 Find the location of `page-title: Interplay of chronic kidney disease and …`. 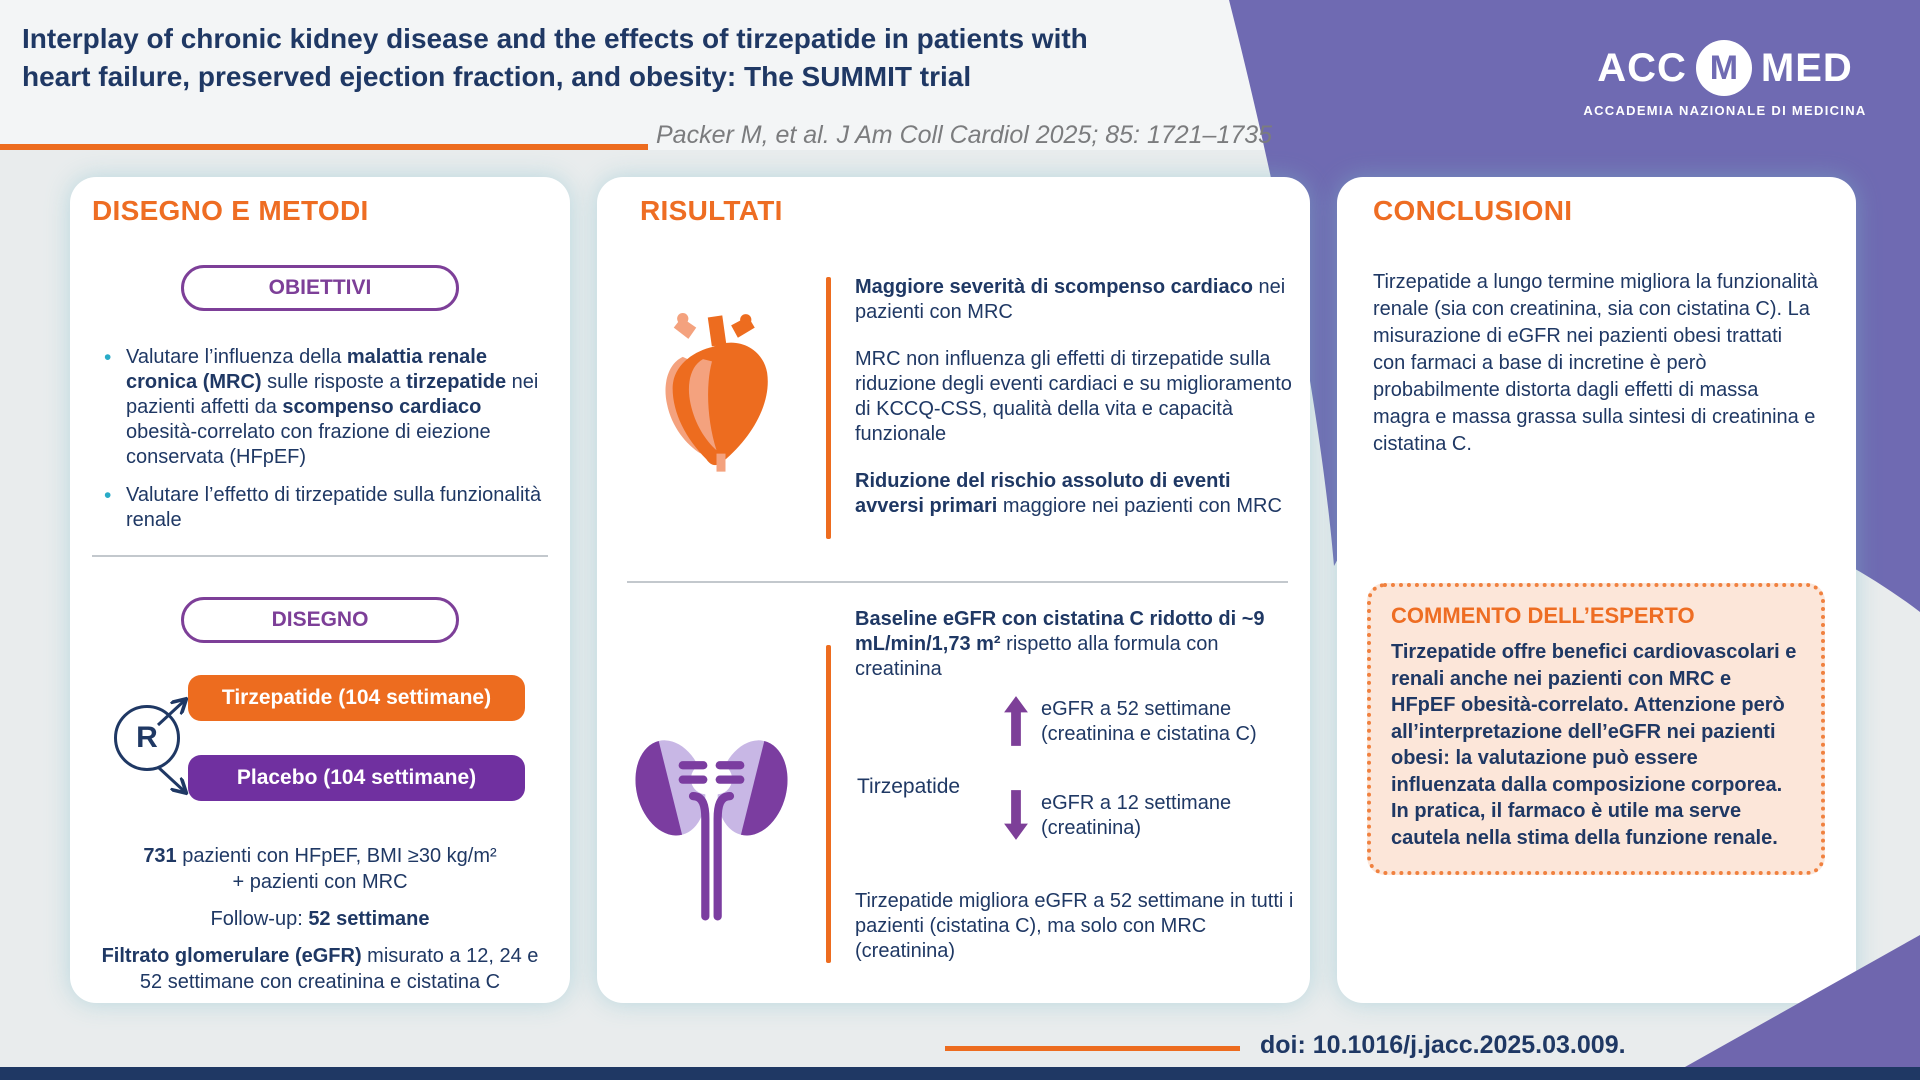

page-title: Interplay of chronic kidney disease and … is located at coordinates (647, 58).